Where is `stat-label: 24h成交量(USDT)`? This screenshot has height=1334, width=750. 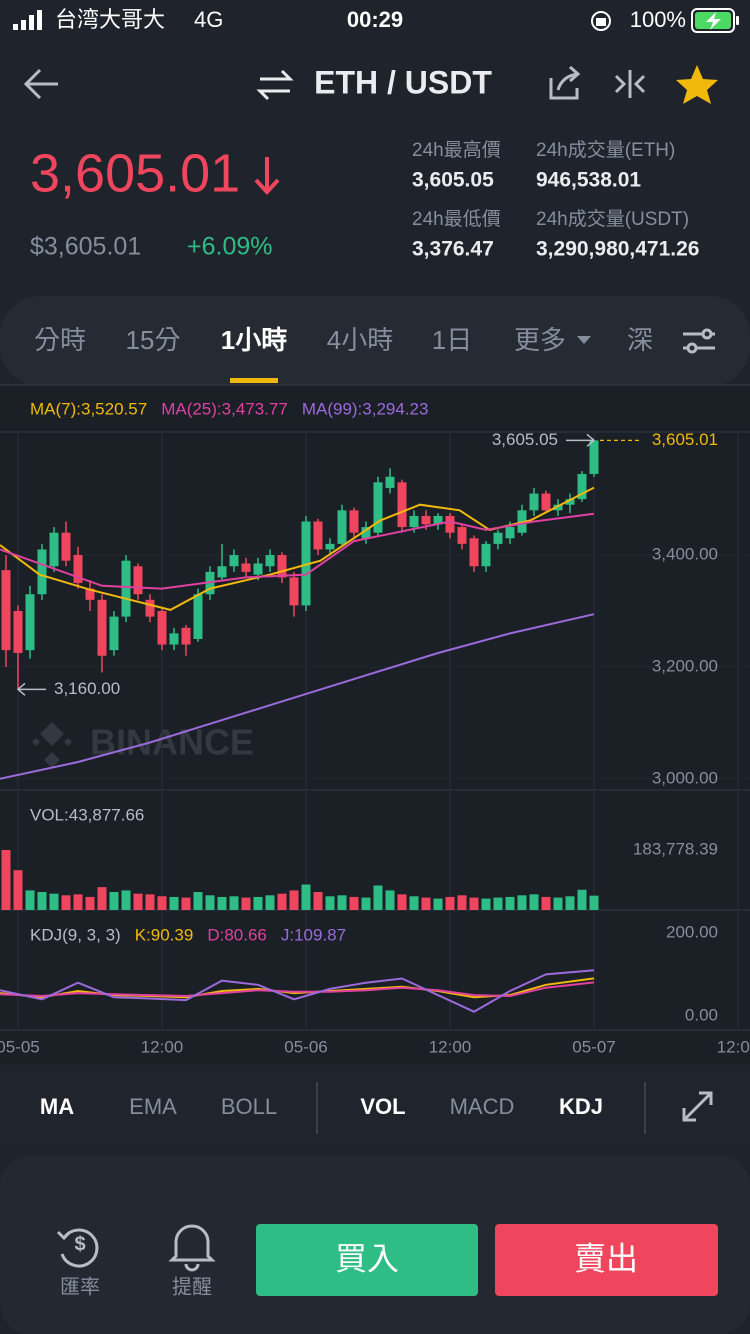
stat-label: 24h成交量(USDT) is located at coordinates (612, 219).